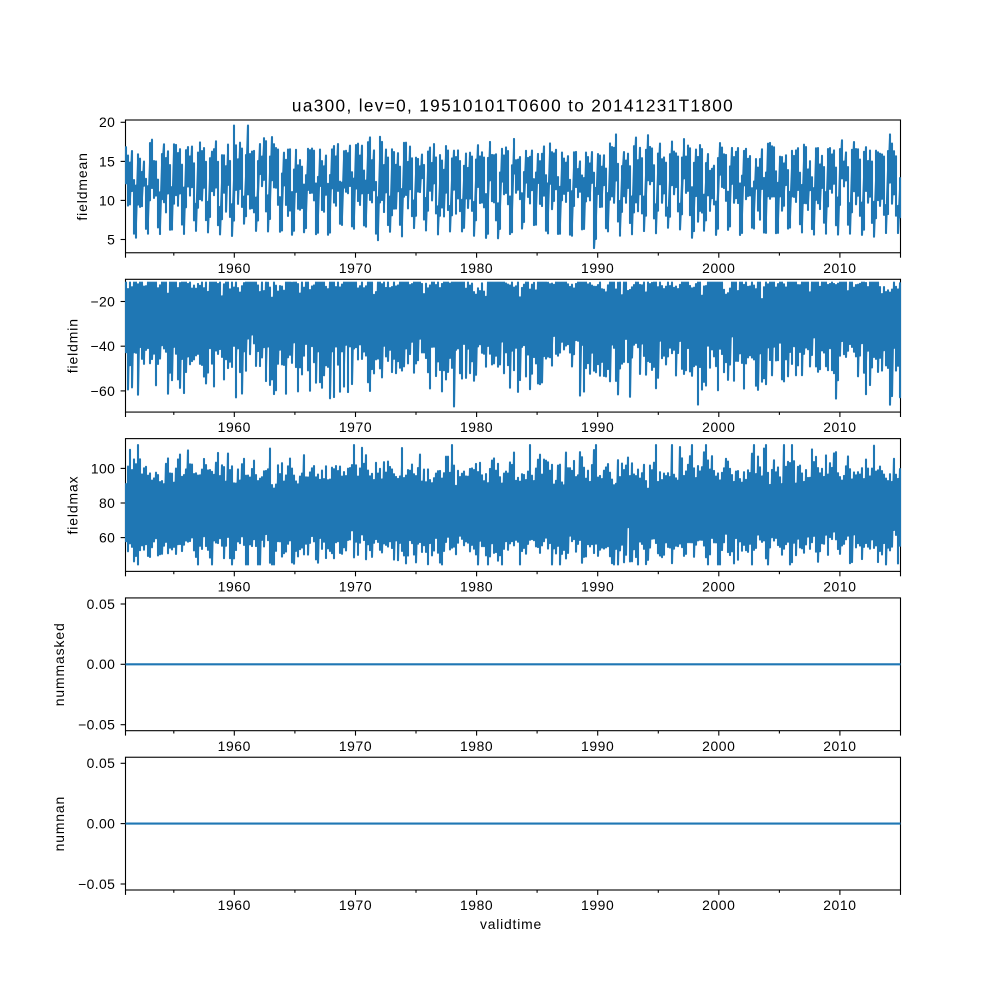 Image resolution: width=1000 pixels, height=1000 pixels. Describe the element at coordinates (73, 505) in the screenshot. I see `svg-text: fieldmax` at that location.